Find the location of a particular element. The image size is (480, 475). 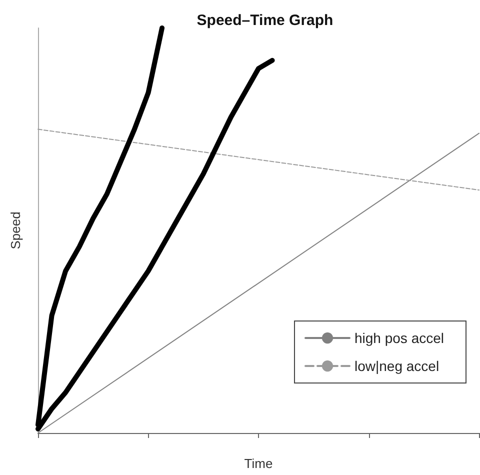

chart-title: Speed–Time Graph is located at coordinates (265, 20).